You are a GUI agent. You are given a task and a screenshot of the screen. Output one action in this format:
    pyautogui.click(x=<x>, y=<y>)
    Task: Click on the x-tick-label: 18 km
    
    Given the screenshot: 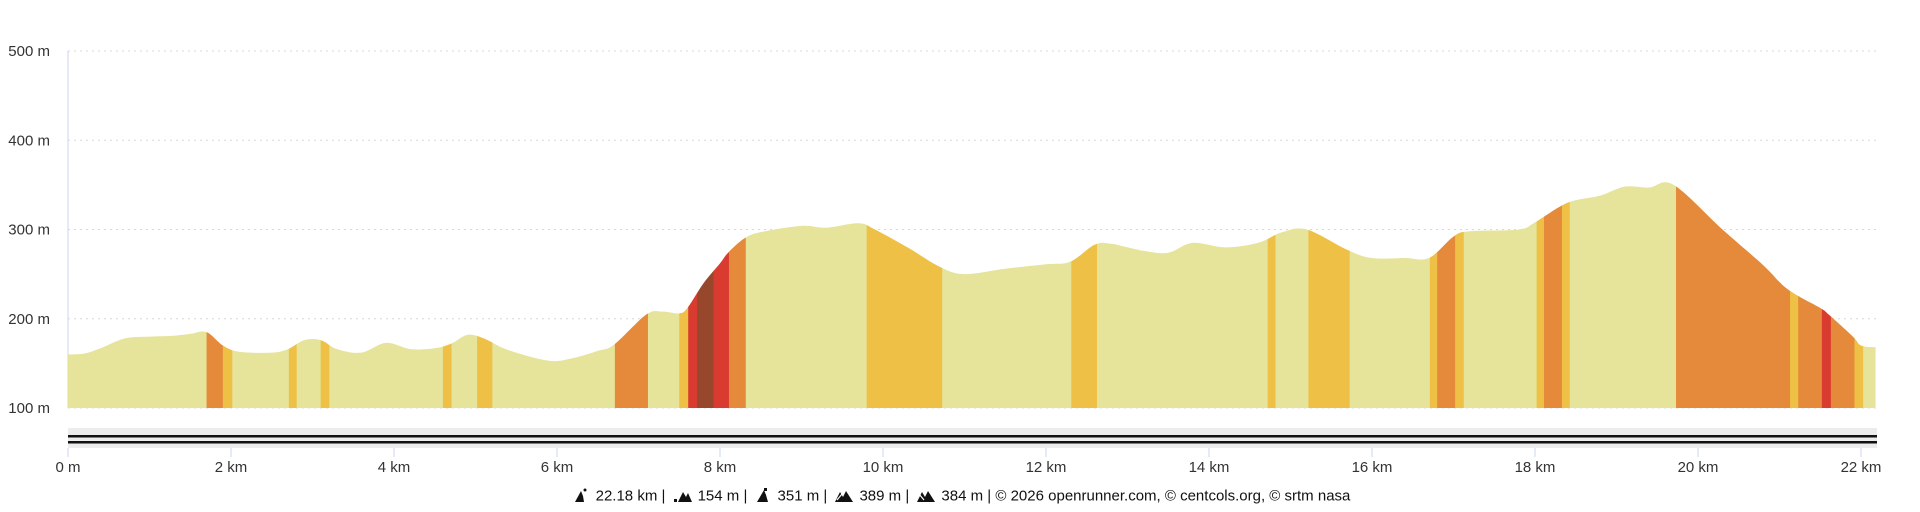 What is the action you would take?
    pyautogui.click(x=1535, y=467)
    